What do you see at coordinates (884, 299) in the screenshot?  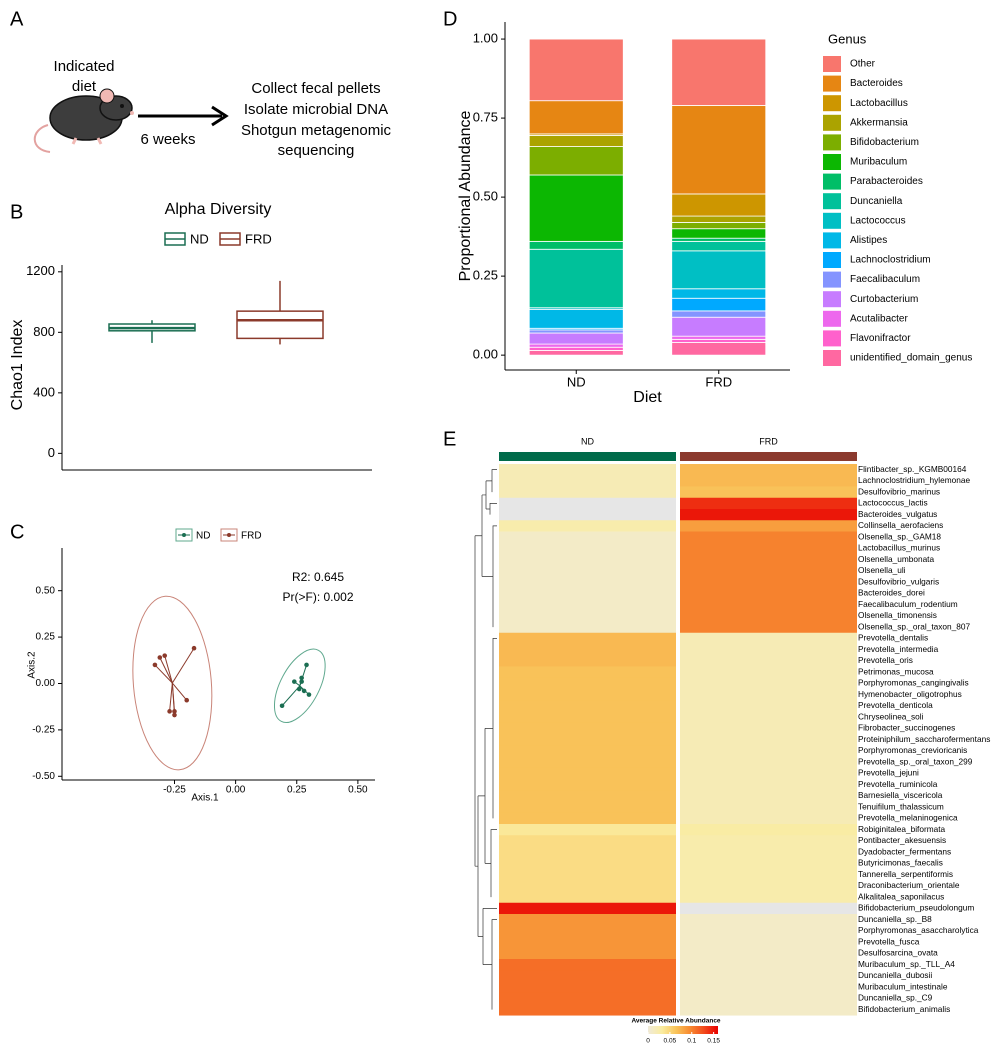 I see `legend-label: Curtobacterium` at bounding box center [884, 299].